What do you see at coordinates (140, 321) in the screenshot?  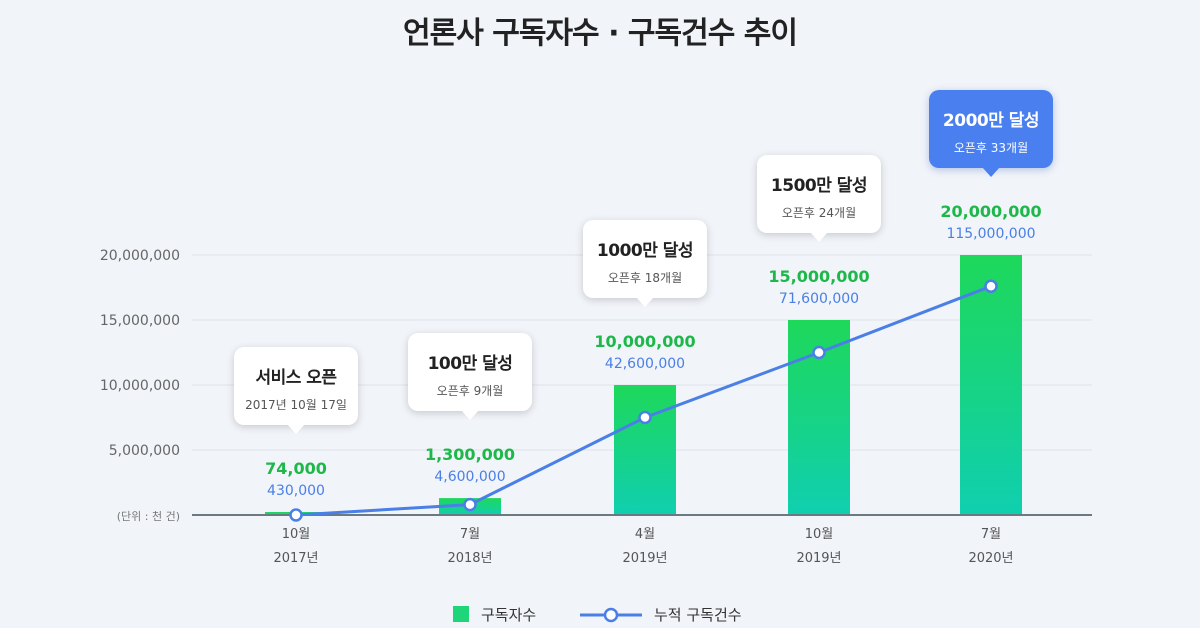 I see `y-tick-label: 15,000,000` at bounding box center [140, 321].